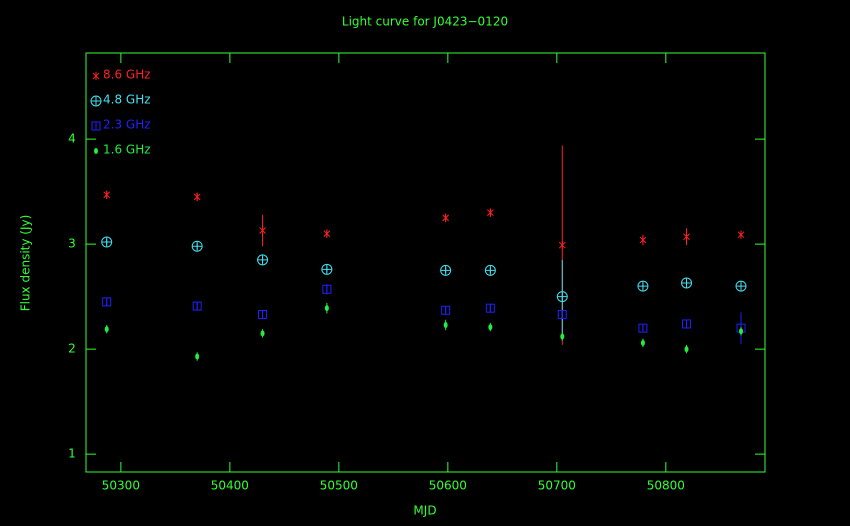 This screenshot has height=526, width=850. I want to click on x-tick-label: 50600, so click(448, 486).